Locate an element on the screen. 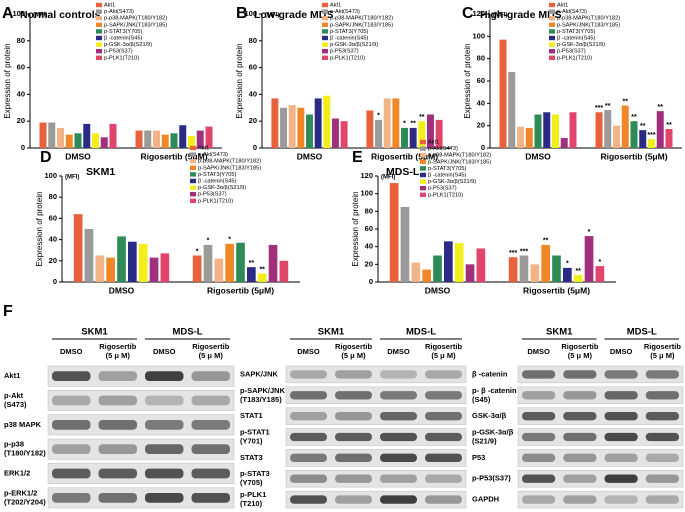 Image resolution: width=685 pixels, height=512 pixels. treatment: Rigosertib is located at coordinates (211, 346).